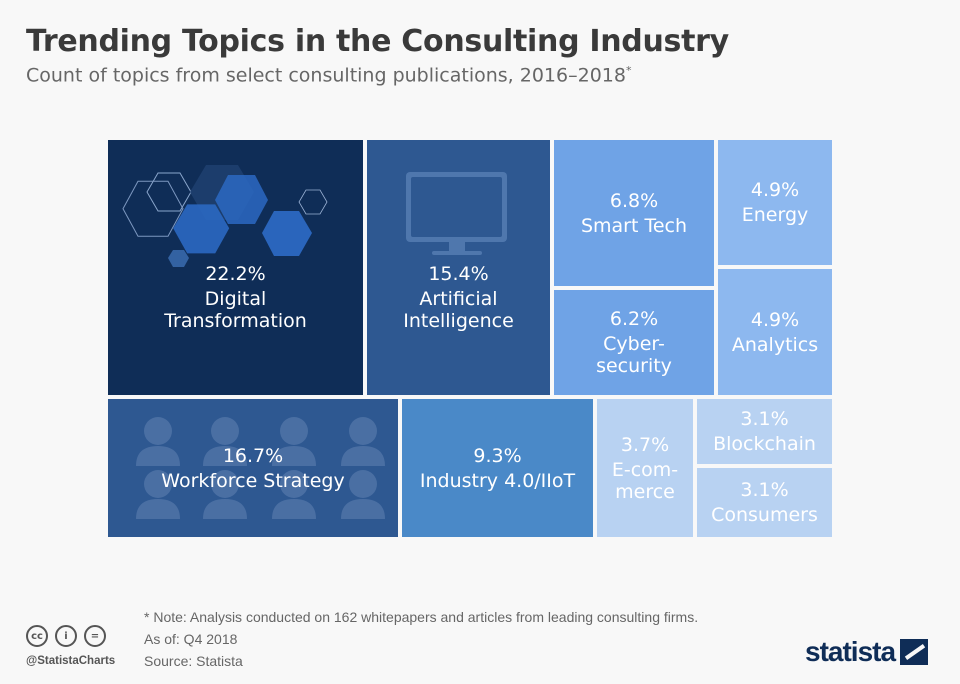 The height and width of the screenshot is (684, 960). I want to click on cc-icon: cc, so click(37, 636).